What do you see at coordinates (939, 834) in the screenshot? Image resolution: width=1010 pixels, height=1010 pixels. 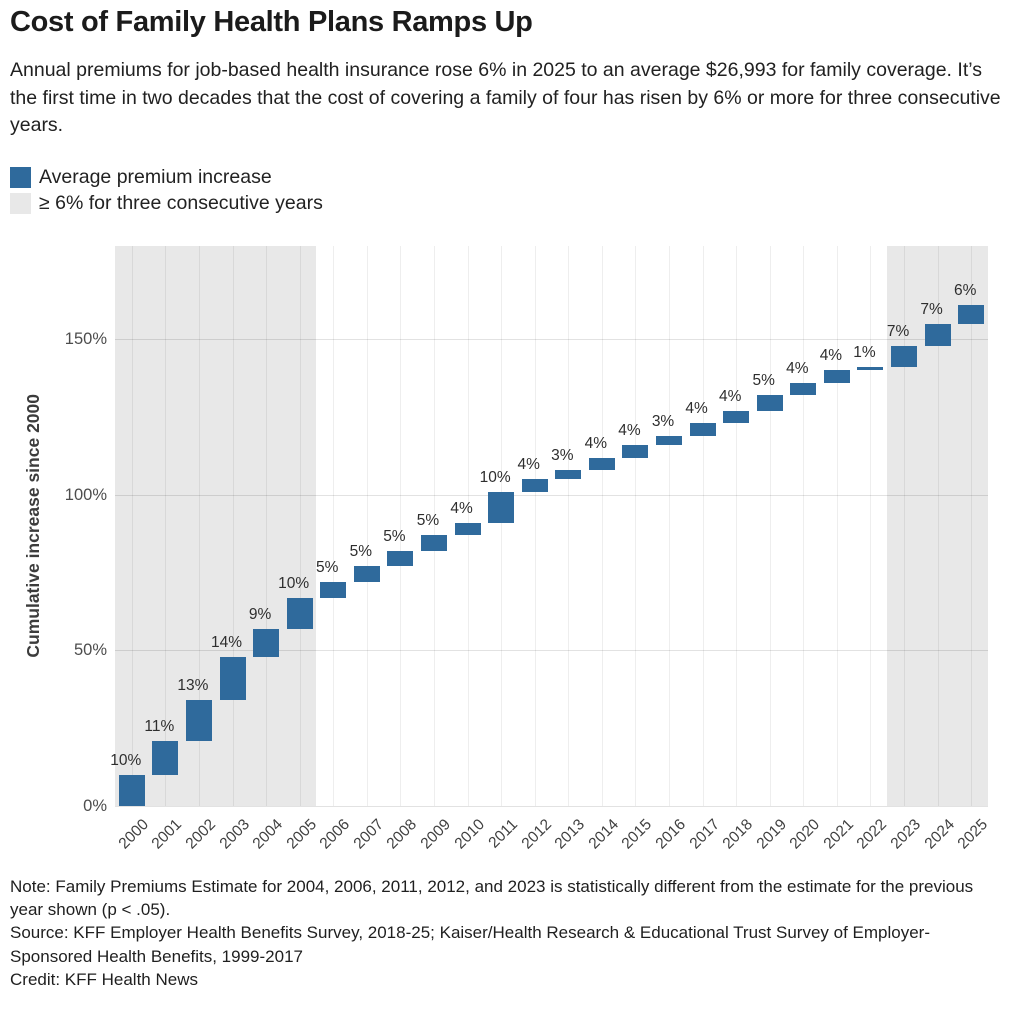 I see `x-tick-label-2024: 2024` at bounding box center [939, 834].